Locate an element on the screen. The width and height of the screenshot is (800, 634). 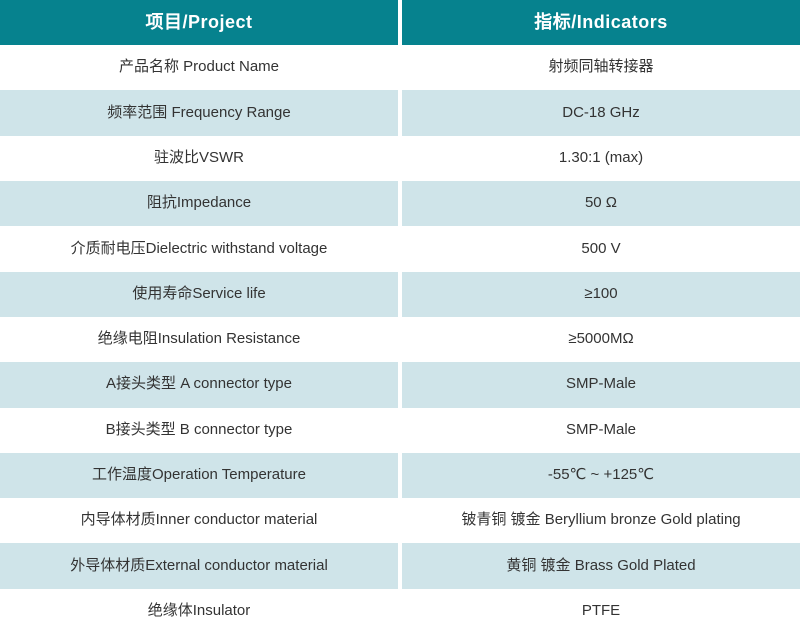
indicator-cell: -55℃ ~ +125℃ is located at coordinates (601, 475).